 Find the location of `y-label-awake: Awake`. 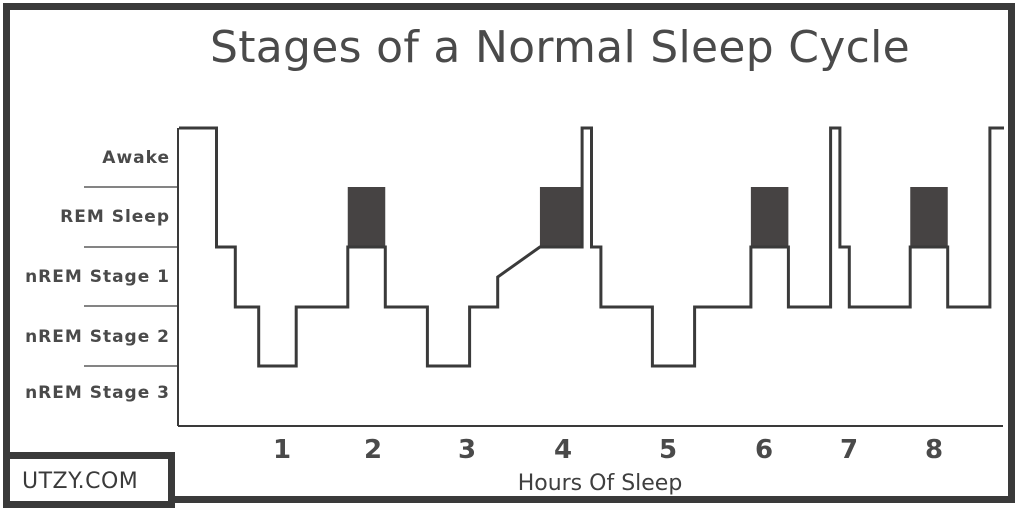

y-label-awake: Awake is located at coordinates (136, 158).